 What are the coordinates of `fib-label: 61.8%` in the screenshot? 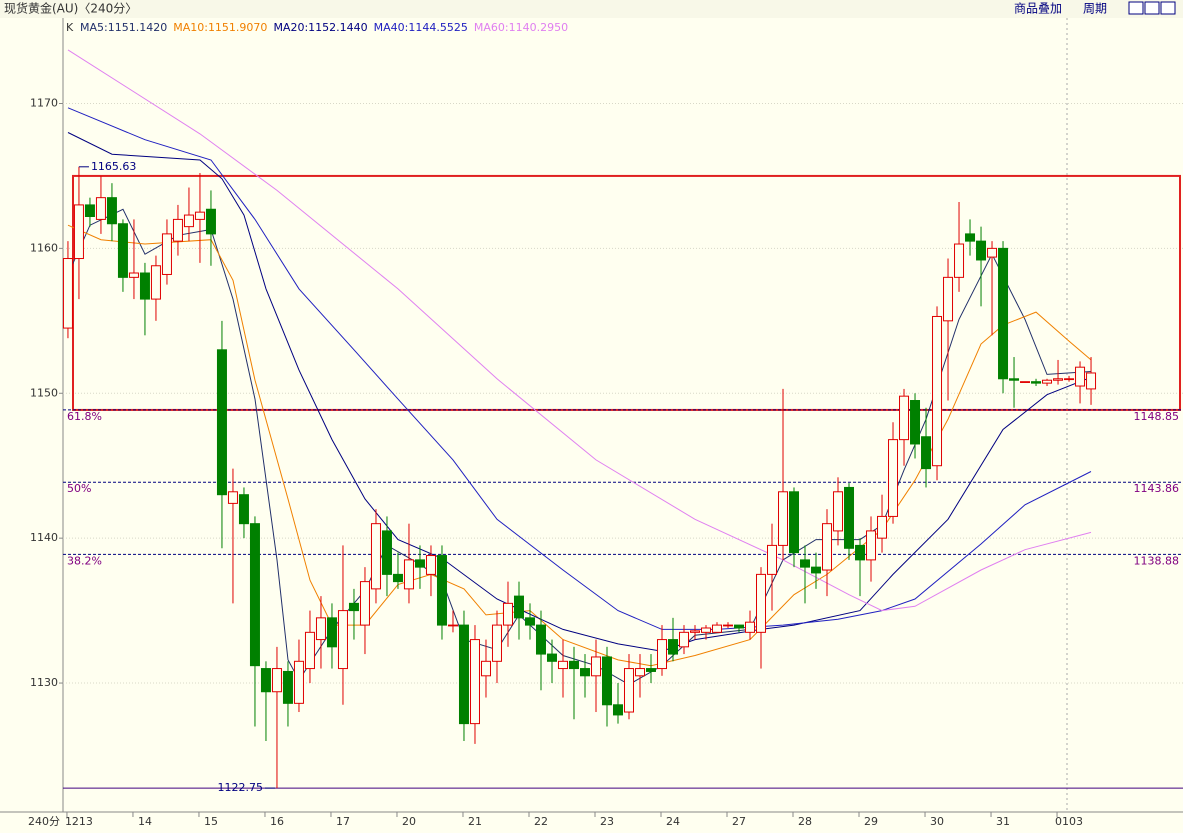 It's located at (84, 416).